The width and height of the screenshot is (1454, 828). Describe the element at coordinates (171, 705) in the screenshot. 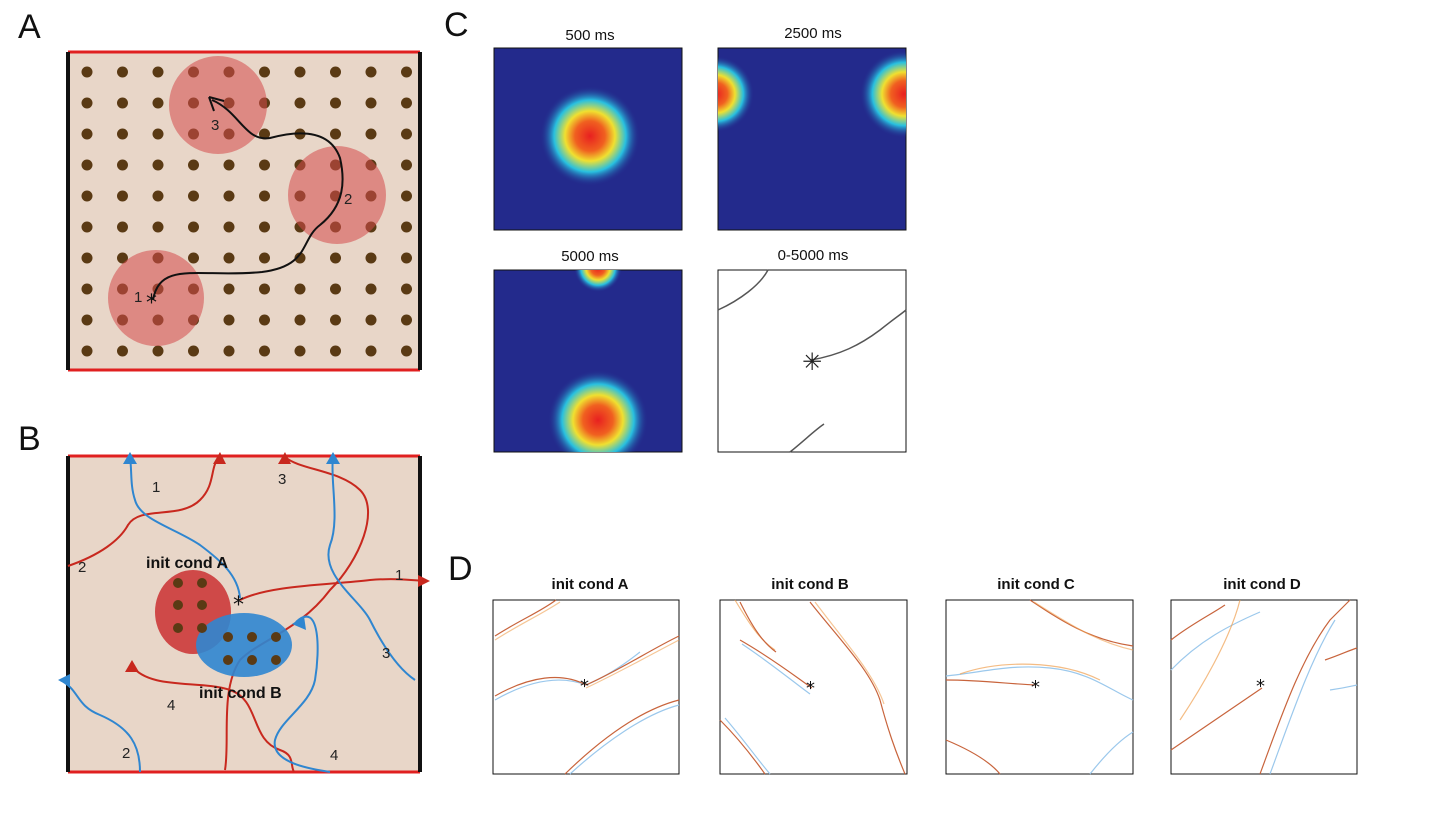

I see `red-path-label-4: 4` at that location.